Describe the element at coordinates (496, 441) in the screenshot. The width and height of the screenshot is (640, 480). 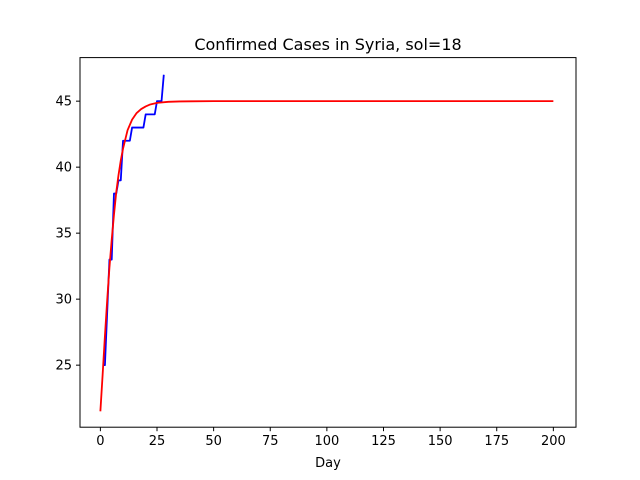
I see `x-tick-label: 175` at that location.